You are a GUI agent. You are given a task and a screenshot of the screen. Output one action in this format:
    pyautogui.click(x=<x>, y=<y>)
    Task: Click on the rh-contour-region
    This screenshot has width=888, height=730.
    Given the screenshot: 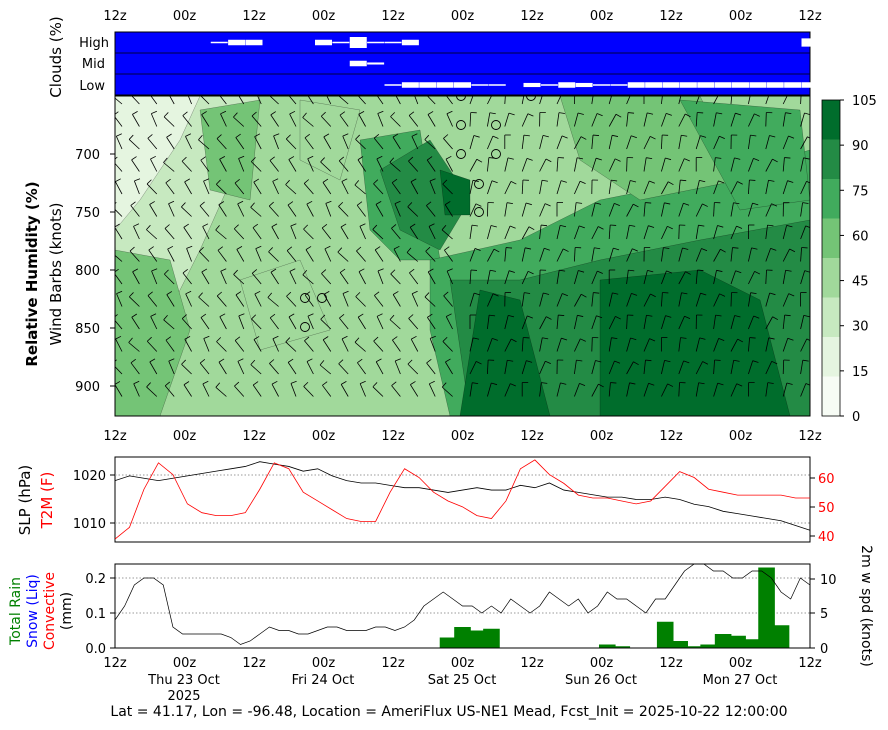 What is the action you would take?
    pyautogui.click(x=330, y=140)
    